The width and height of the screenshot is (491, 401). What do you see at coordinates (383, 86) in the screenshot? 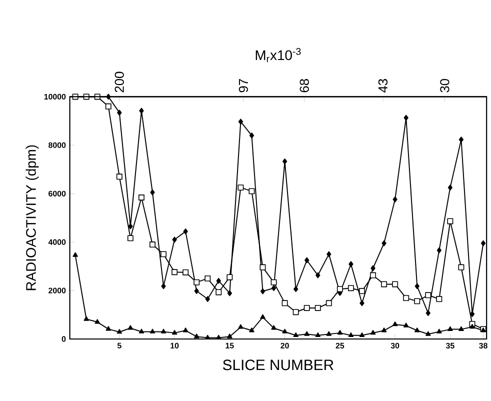
I see `x2-tick-label: 43` at bounding box center [383, 86].